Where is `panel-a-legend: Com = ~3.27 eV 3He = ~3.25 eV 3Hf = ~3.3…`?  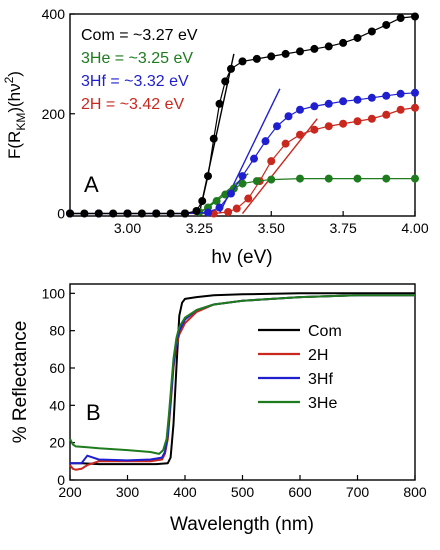
panel-a-legend: Com = ~3.27 eV 3He = ~3.25 eV 3Hf = ~3.3… is located at coordinates (139, 70).